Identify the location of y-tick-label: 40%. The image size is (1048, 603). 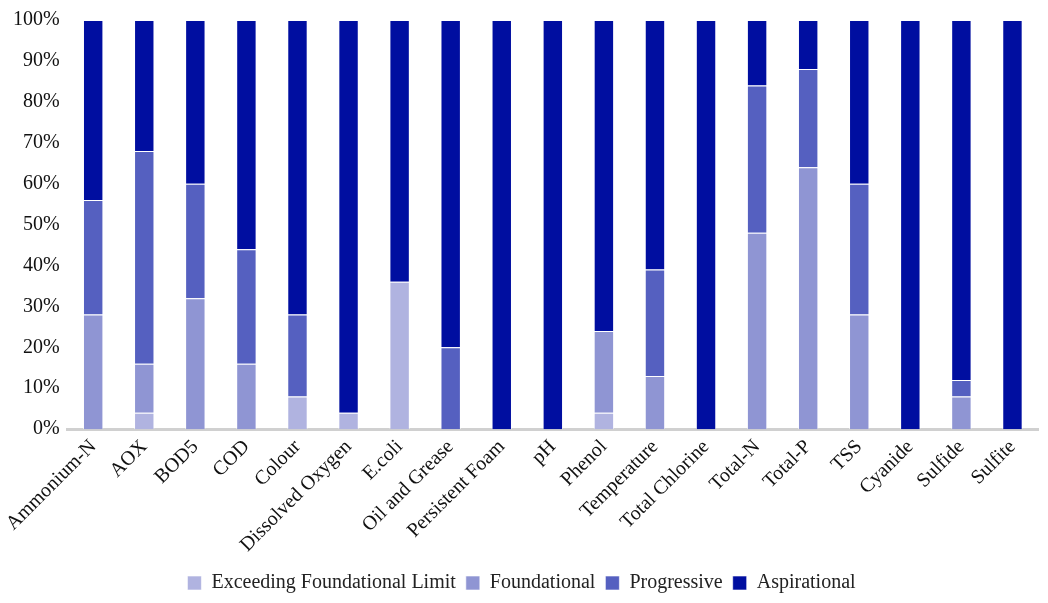
(41, 263).